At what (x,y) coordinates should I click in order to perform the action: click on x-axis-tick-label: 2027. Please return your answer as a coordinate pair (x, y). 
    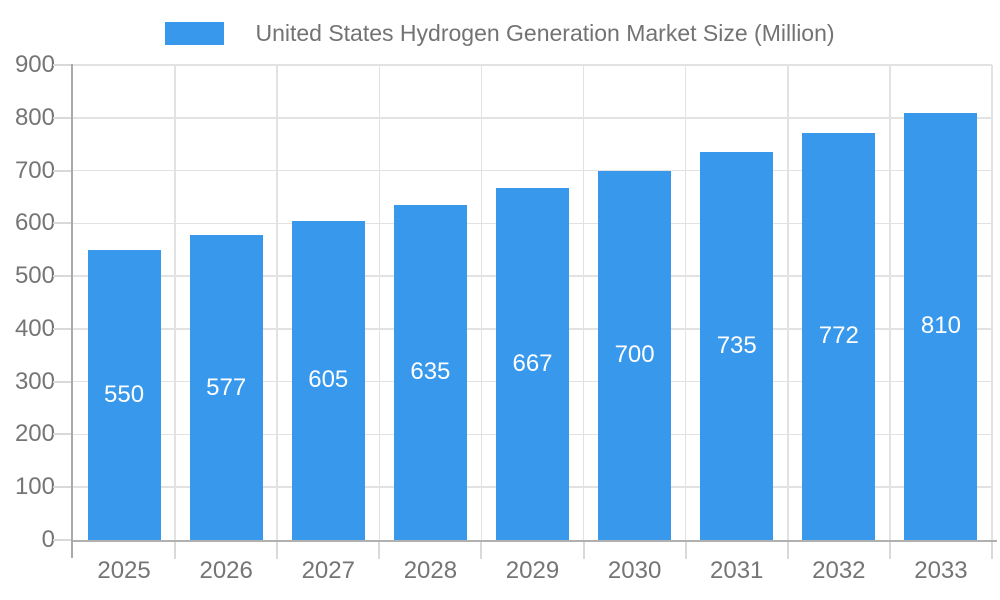
    Looking at the image, I should click on (328, 570).